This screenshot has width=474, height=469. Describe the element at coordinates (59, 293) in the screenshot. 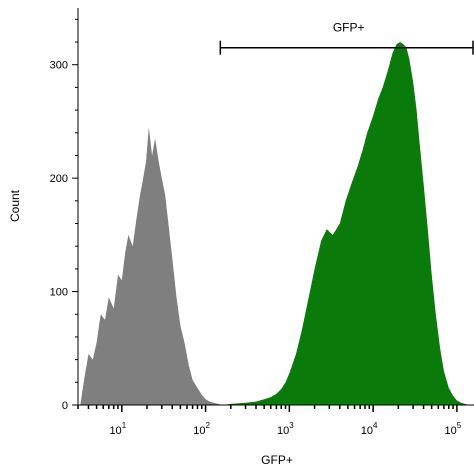

I see `y-tick-label: 100` at that location.